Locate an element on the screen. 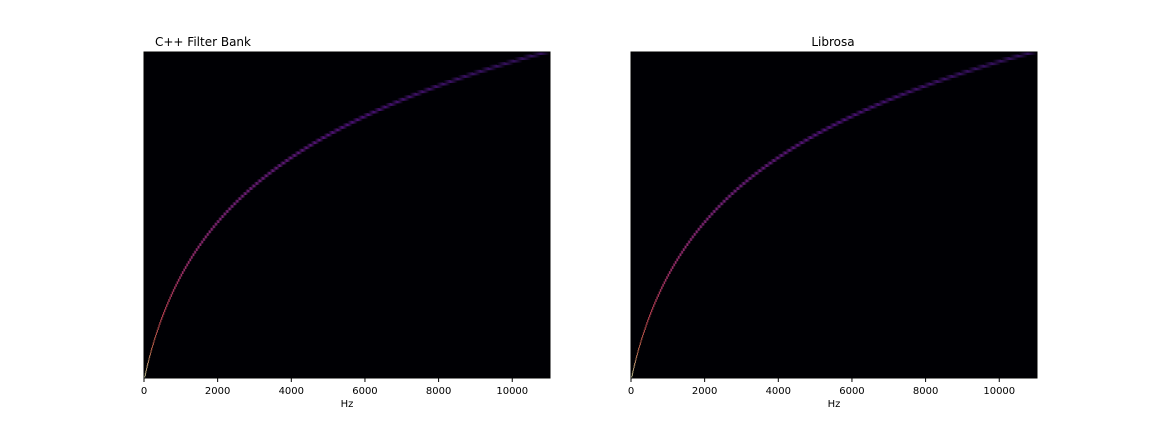  x-tick-label: 4000 is located at coordinates (778, 391).